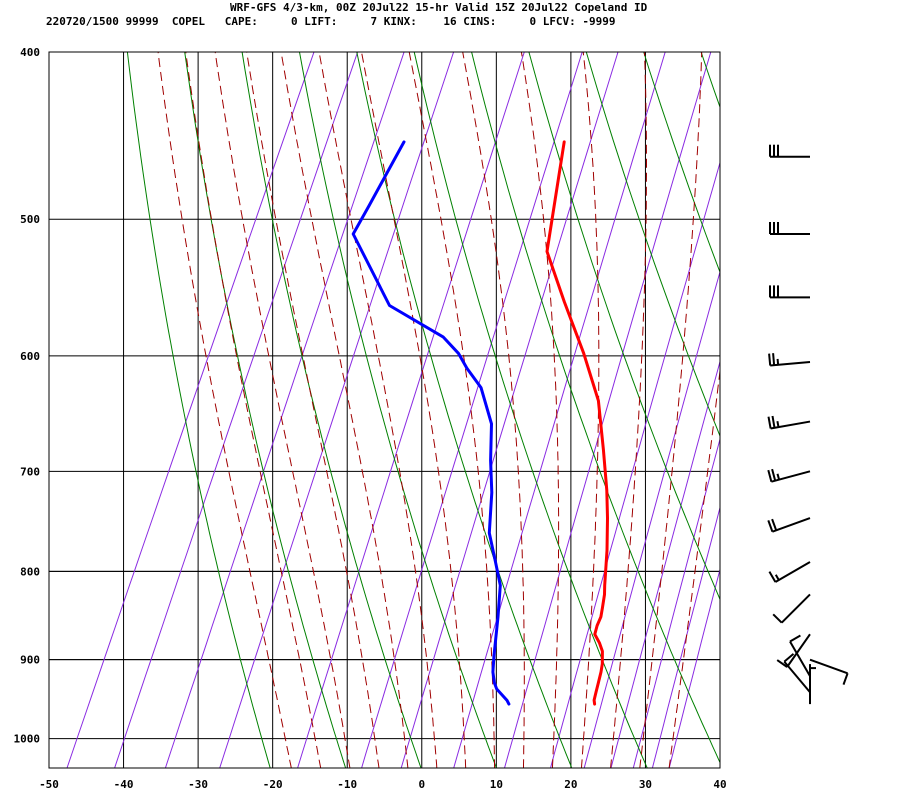  I want to click on wind-barb-column, so click(808, 424).